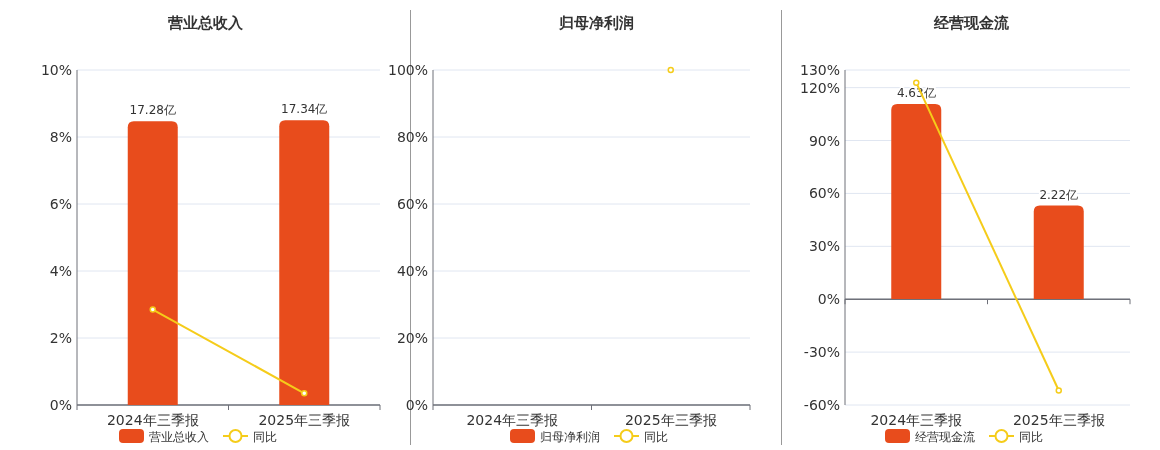 The height and width of the screenshot is (450, 1160). I want to click on legend-label: 营业总收入, so click(179, 437).